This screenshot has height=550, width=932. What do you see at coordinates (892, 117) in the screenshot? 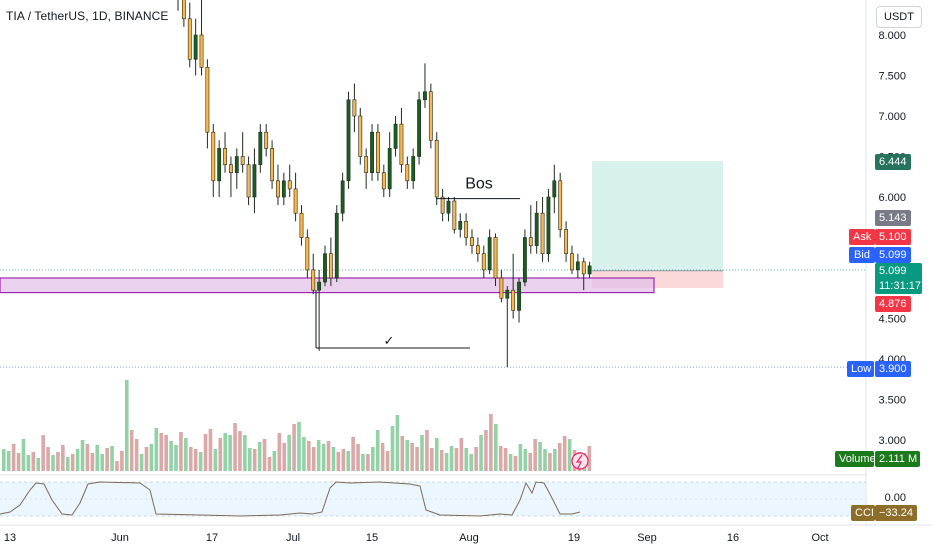
I see `price-tick-label: 7.000` at bounding box center [892, 117].